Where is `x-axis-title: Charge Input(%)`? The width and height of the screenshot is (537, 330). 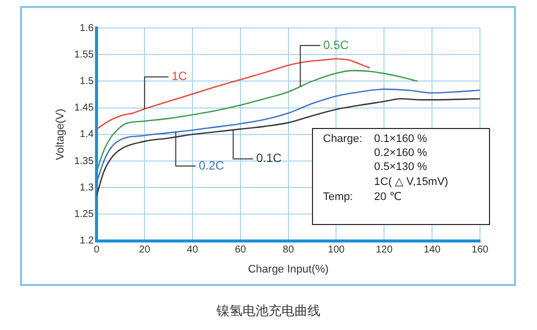
x-axis-title: Charge Input(%) is located at coordinates (288, 269).